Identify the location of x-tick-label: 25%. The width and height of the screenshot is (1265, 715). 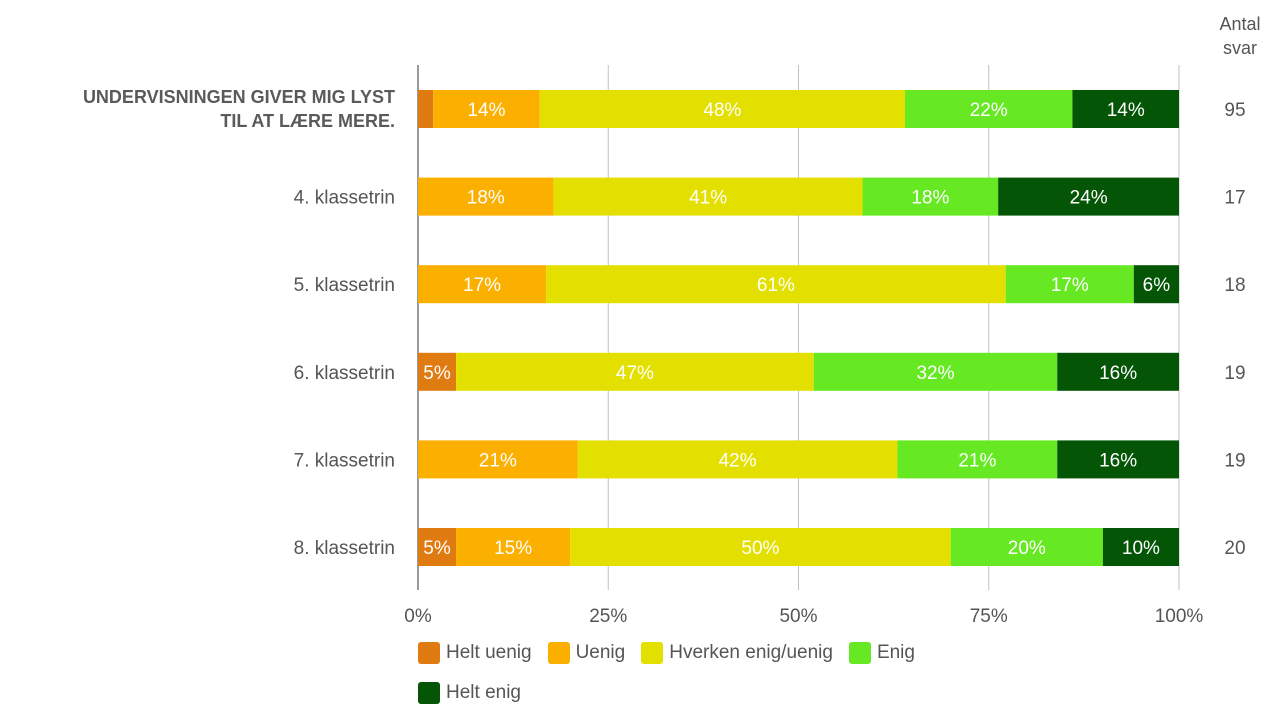
(608, 616).